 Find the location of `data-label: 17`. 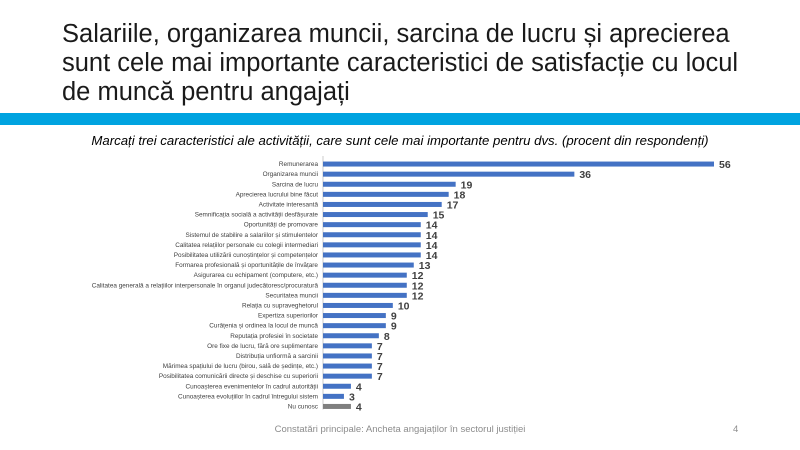

data-label: 17 is located at coordinates (453, 205).